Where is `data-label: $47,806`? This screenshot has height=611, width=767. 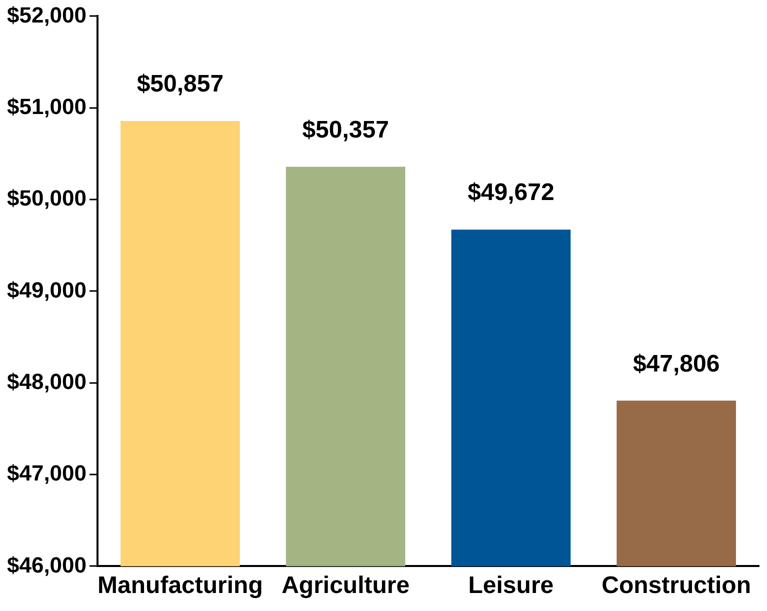
data-label: $47,806 is located at coordinates (676, 364).